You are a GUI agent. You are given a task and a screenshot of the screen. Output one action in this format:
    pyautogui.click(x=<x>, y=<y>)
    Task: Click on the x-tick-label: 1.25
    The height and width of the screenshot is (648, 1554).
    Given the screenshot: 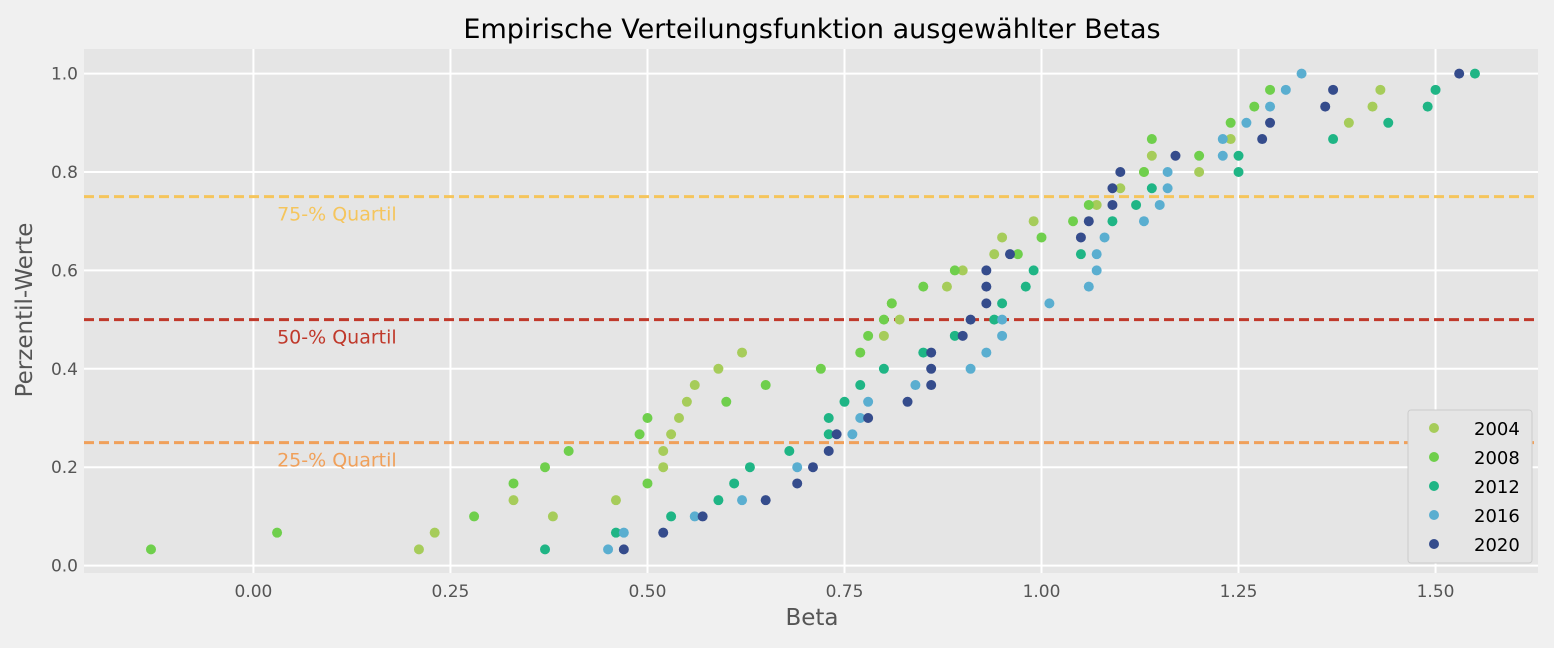 What is the action you would take?
    pyautogui.click(x=1239, y=592)
    